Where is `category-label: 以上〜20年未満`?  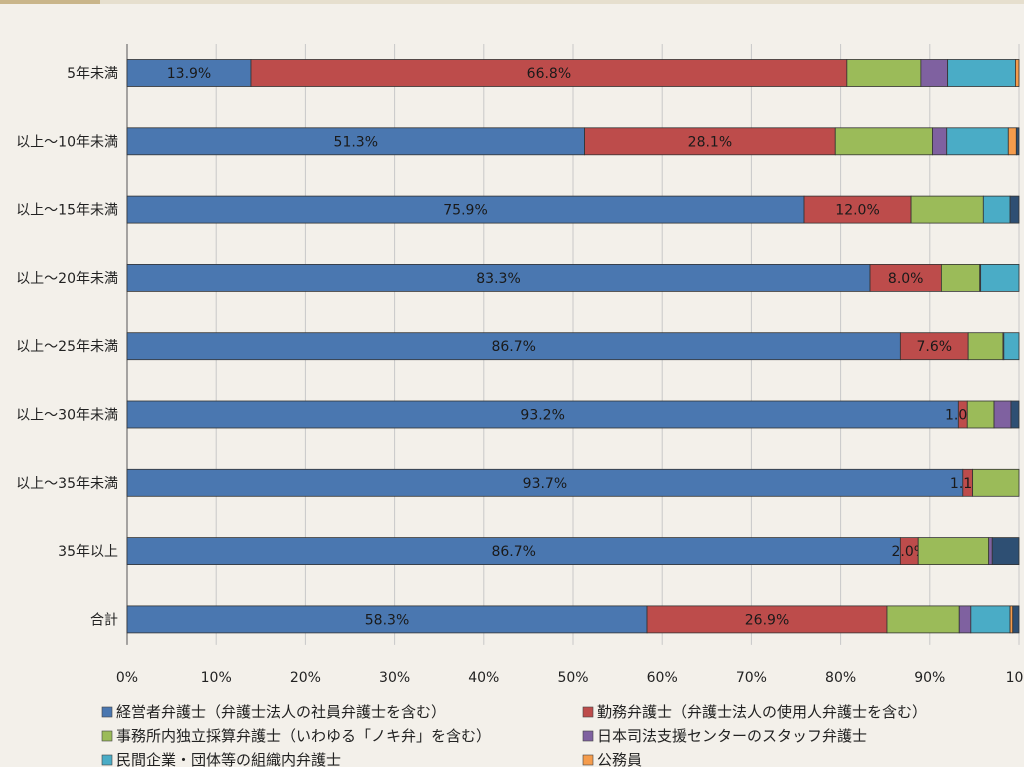 category-label: 以上〜20年未満 is located at coordinates (67, 279).